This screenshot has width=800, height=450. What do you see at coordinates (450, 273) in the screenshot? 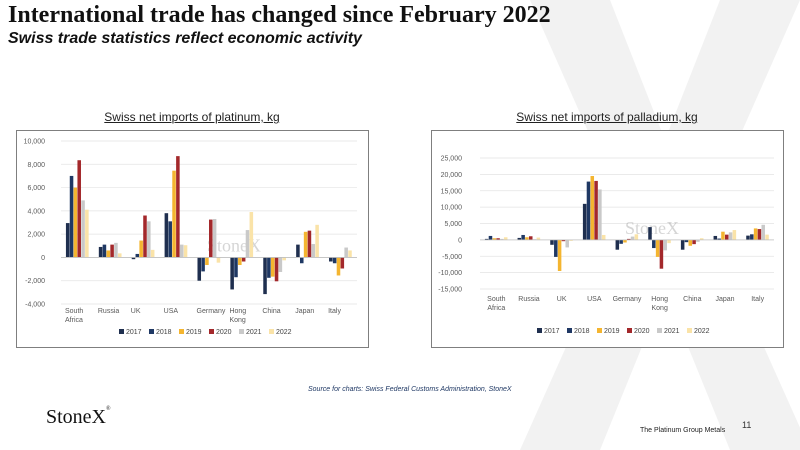
I see `y-tick-label: -10,000` at bounding box center [450, 273].